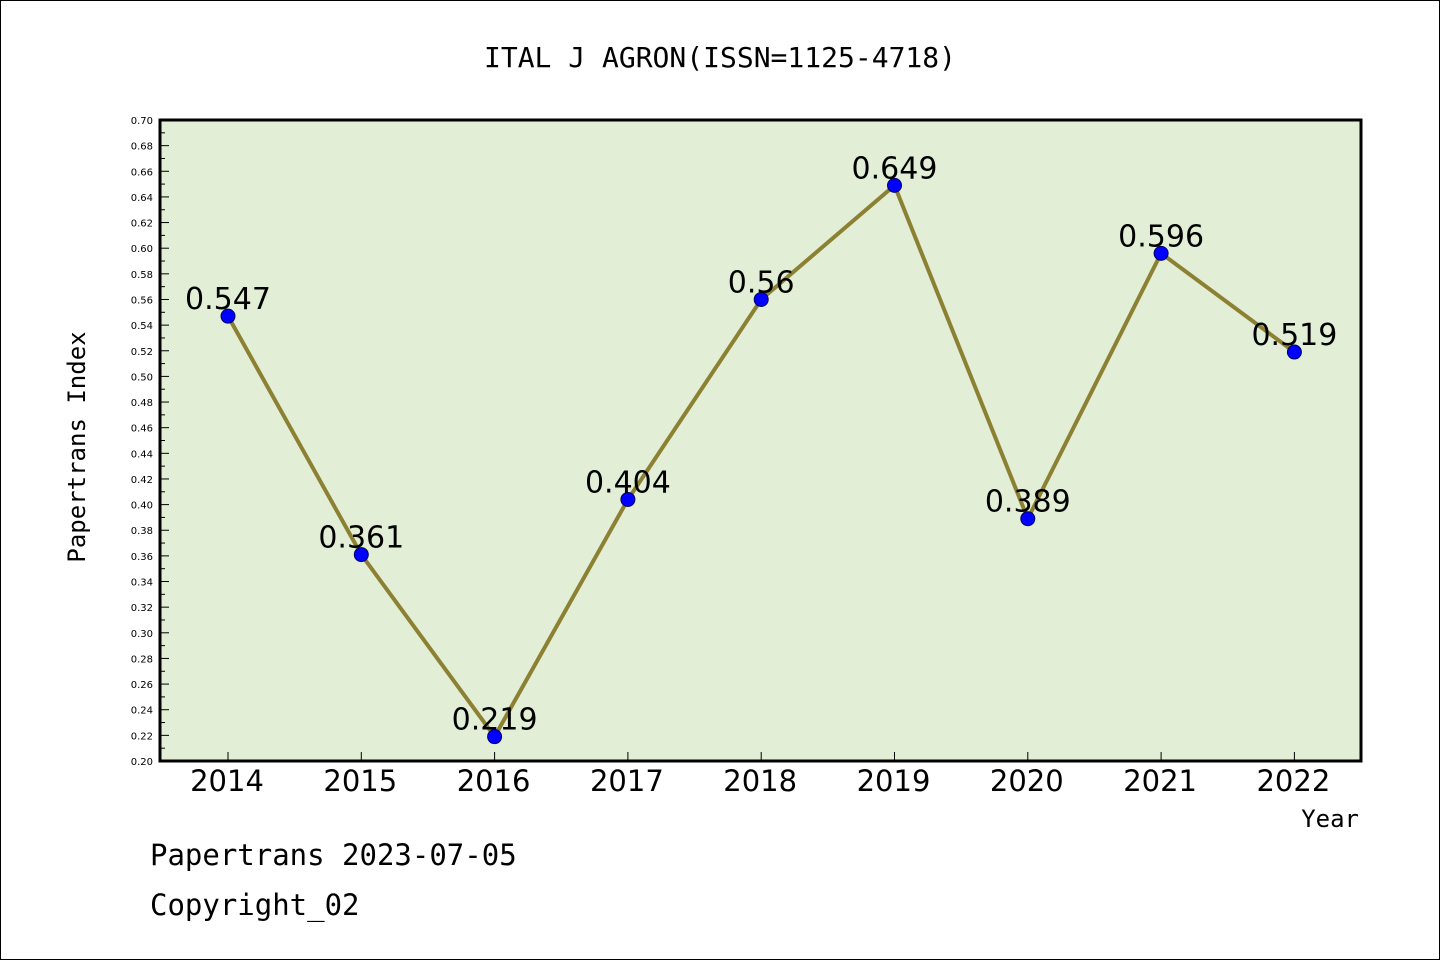  I want to click on data-point-2014, so click(228, 316).